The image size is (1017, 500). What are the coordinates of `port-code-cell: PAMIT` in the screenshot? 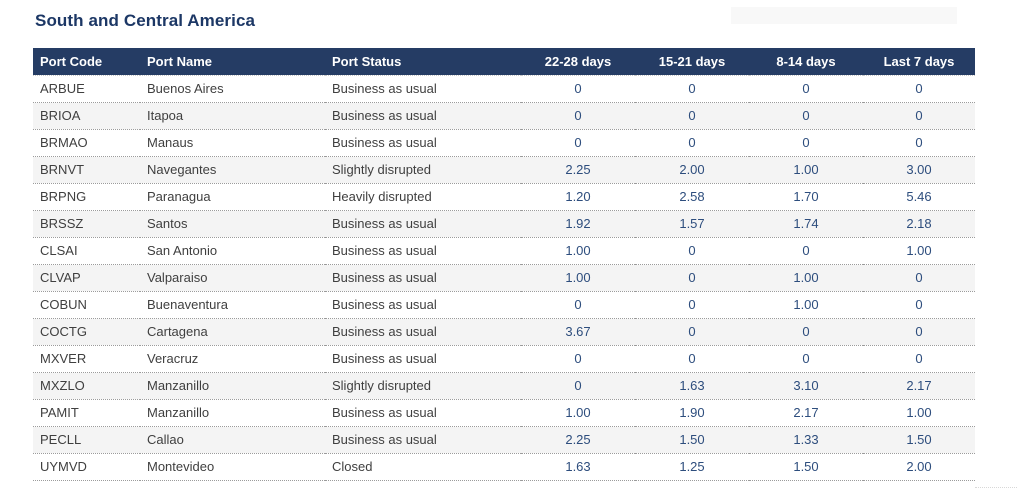 It's located at (86, 413).